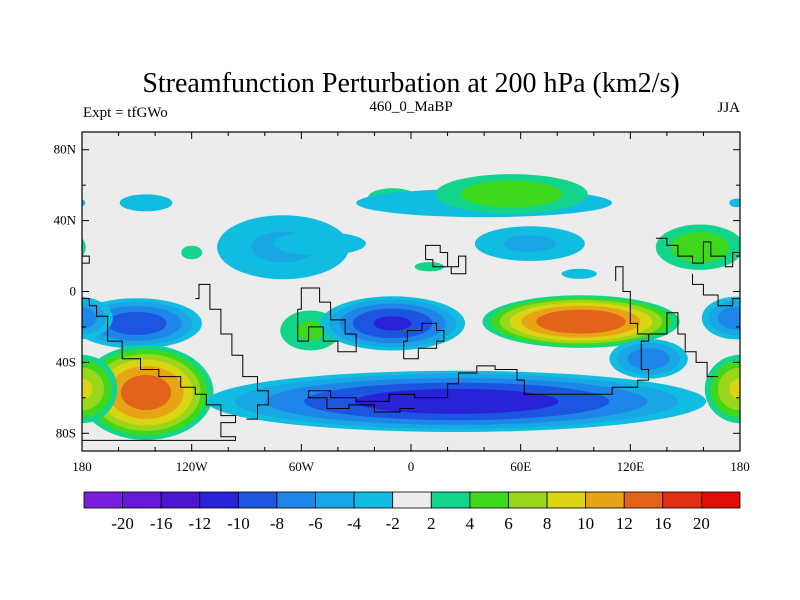  What do you see at coordinates (411, 247) in the screenshot?
I see `field-pos-NH-east-asia` at bounding box center [411, 247].